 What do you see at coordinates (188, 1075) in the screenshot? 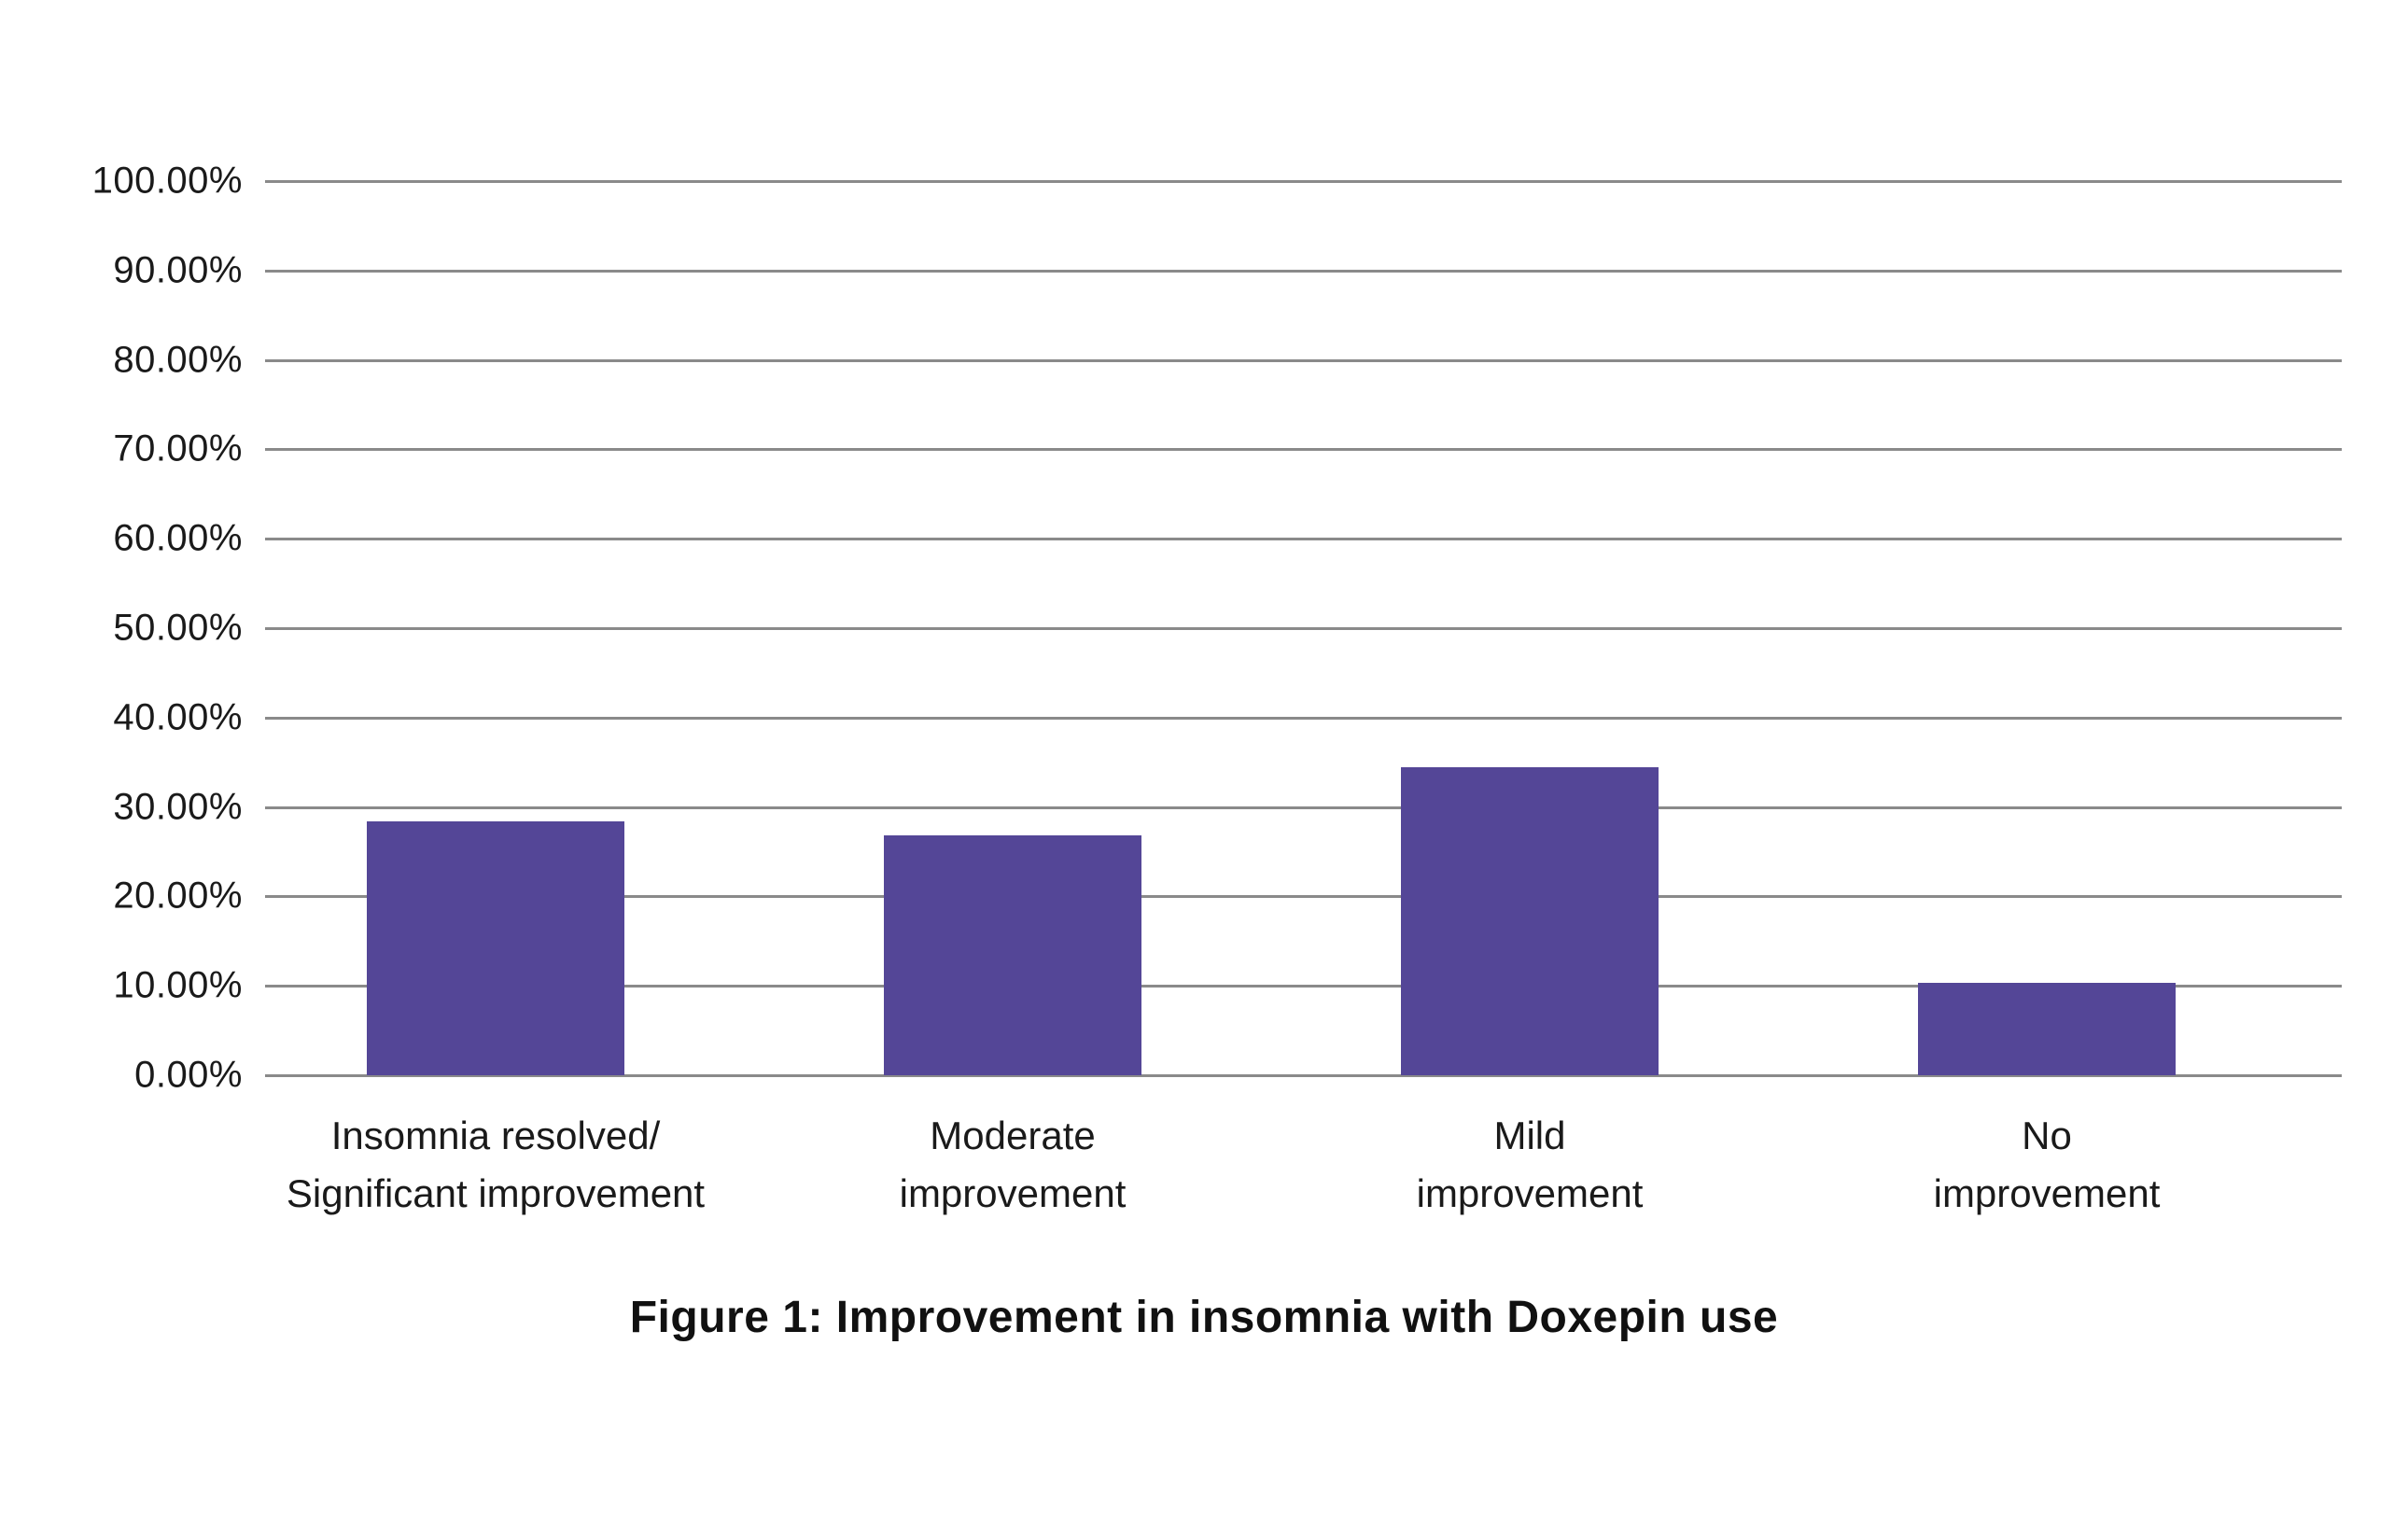
I see `y-tick-label: 0.00%` at bounding box center [188, 1075].